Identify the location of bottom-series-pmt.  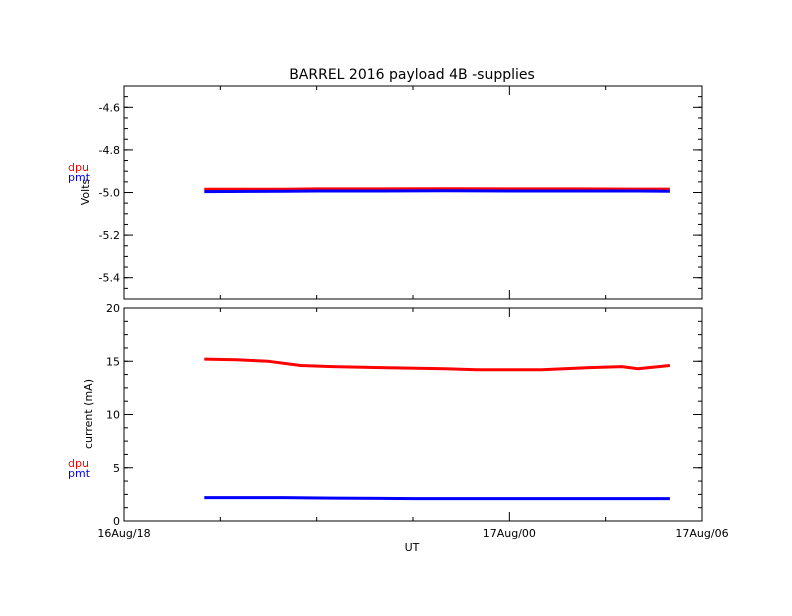
(437, 498).